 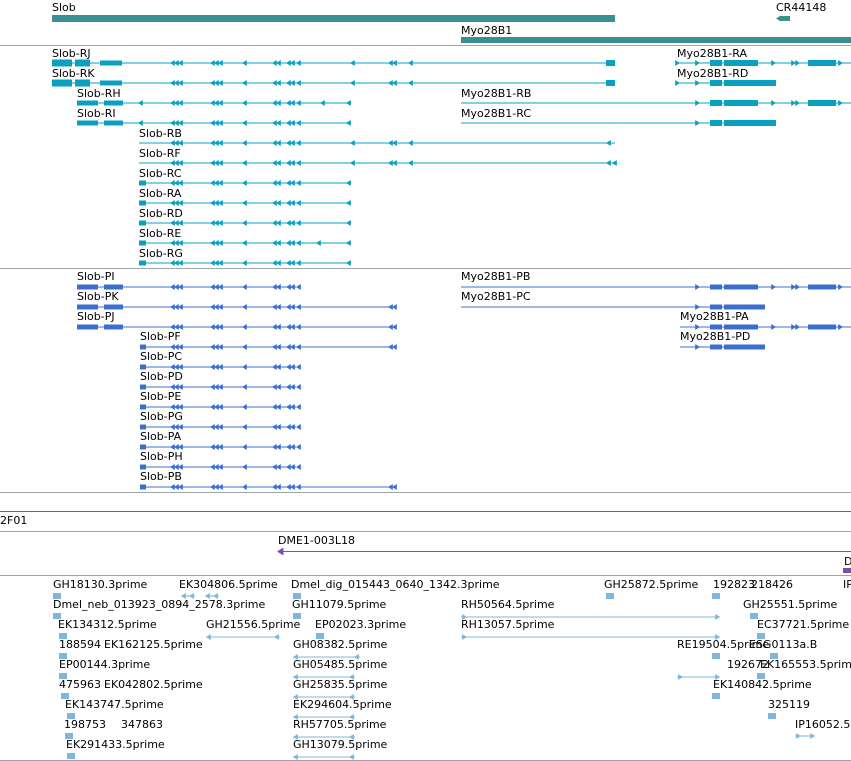 I want to click on protein-slob-pc, so click(x=220, y=367).